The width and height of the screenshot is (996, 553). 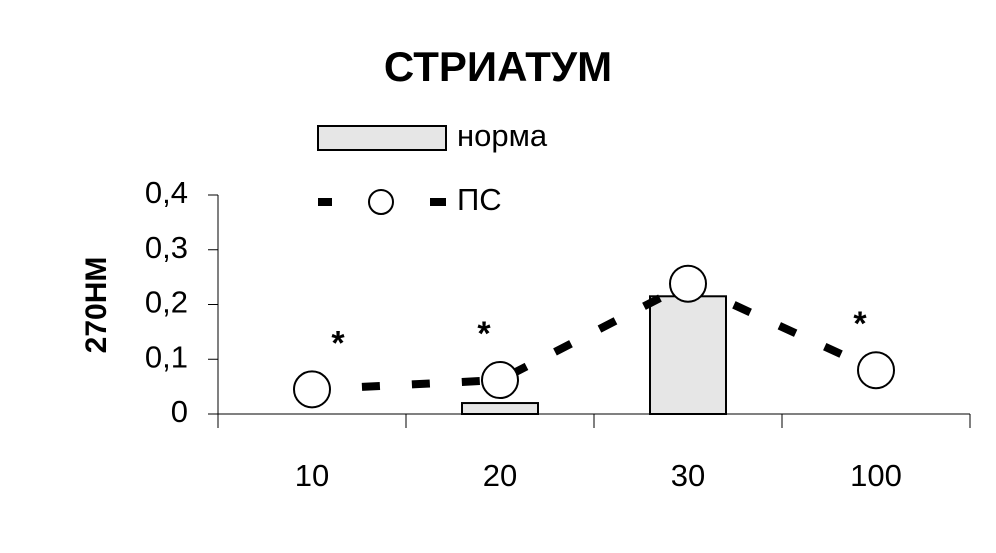 I want to click on legend-label: норма, so click(x=502, y=135).